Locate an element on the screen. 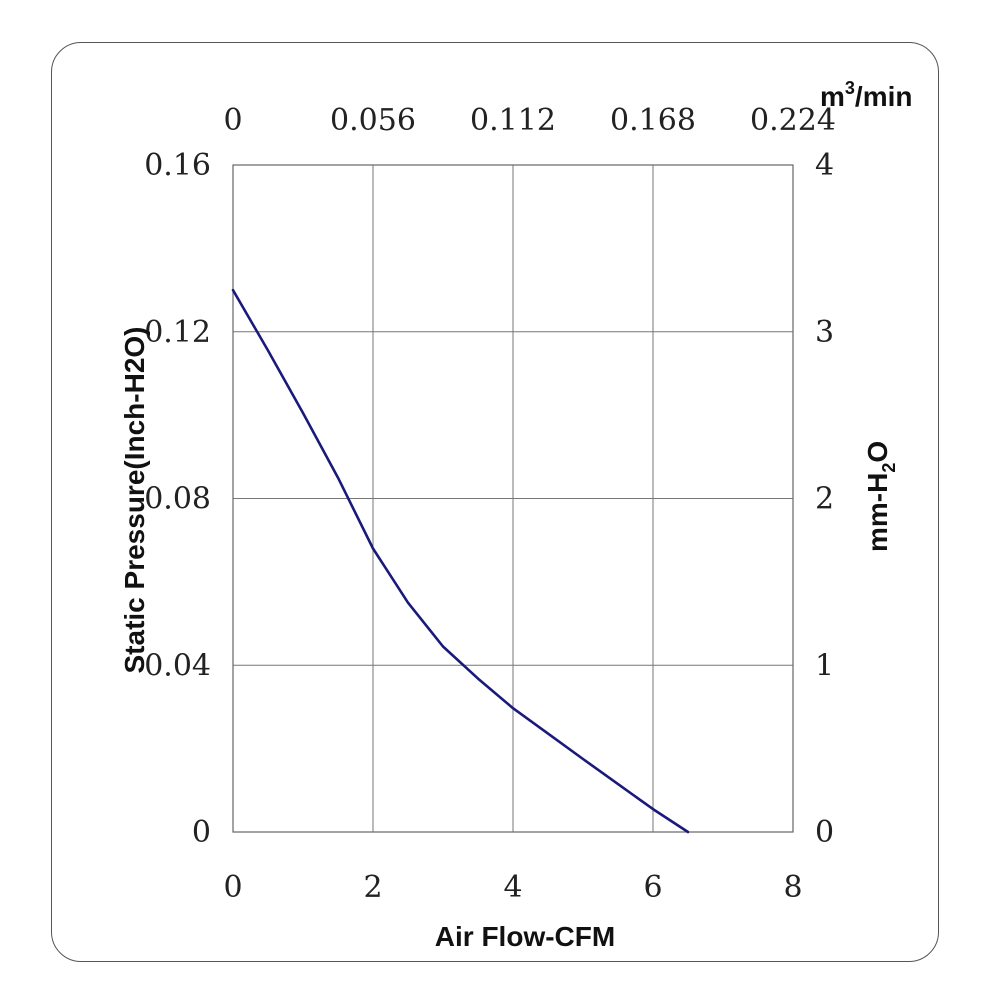 This screenshot has width=1000, height=995. right-y-tick-label: 4 is located at coordinates (824, 165).